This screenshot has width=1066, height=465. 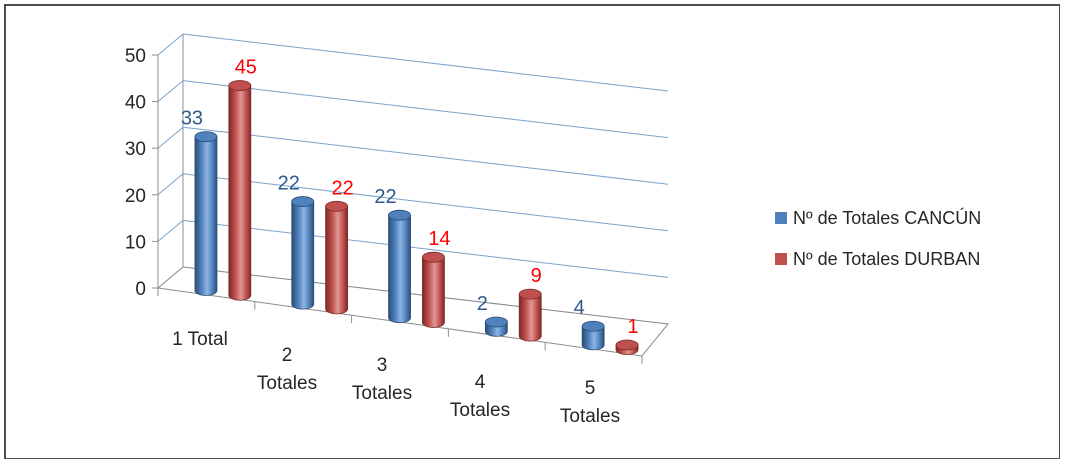 I want to click on legend-swatch-n-de-totales-canc-n, so click(x=781, y=218).